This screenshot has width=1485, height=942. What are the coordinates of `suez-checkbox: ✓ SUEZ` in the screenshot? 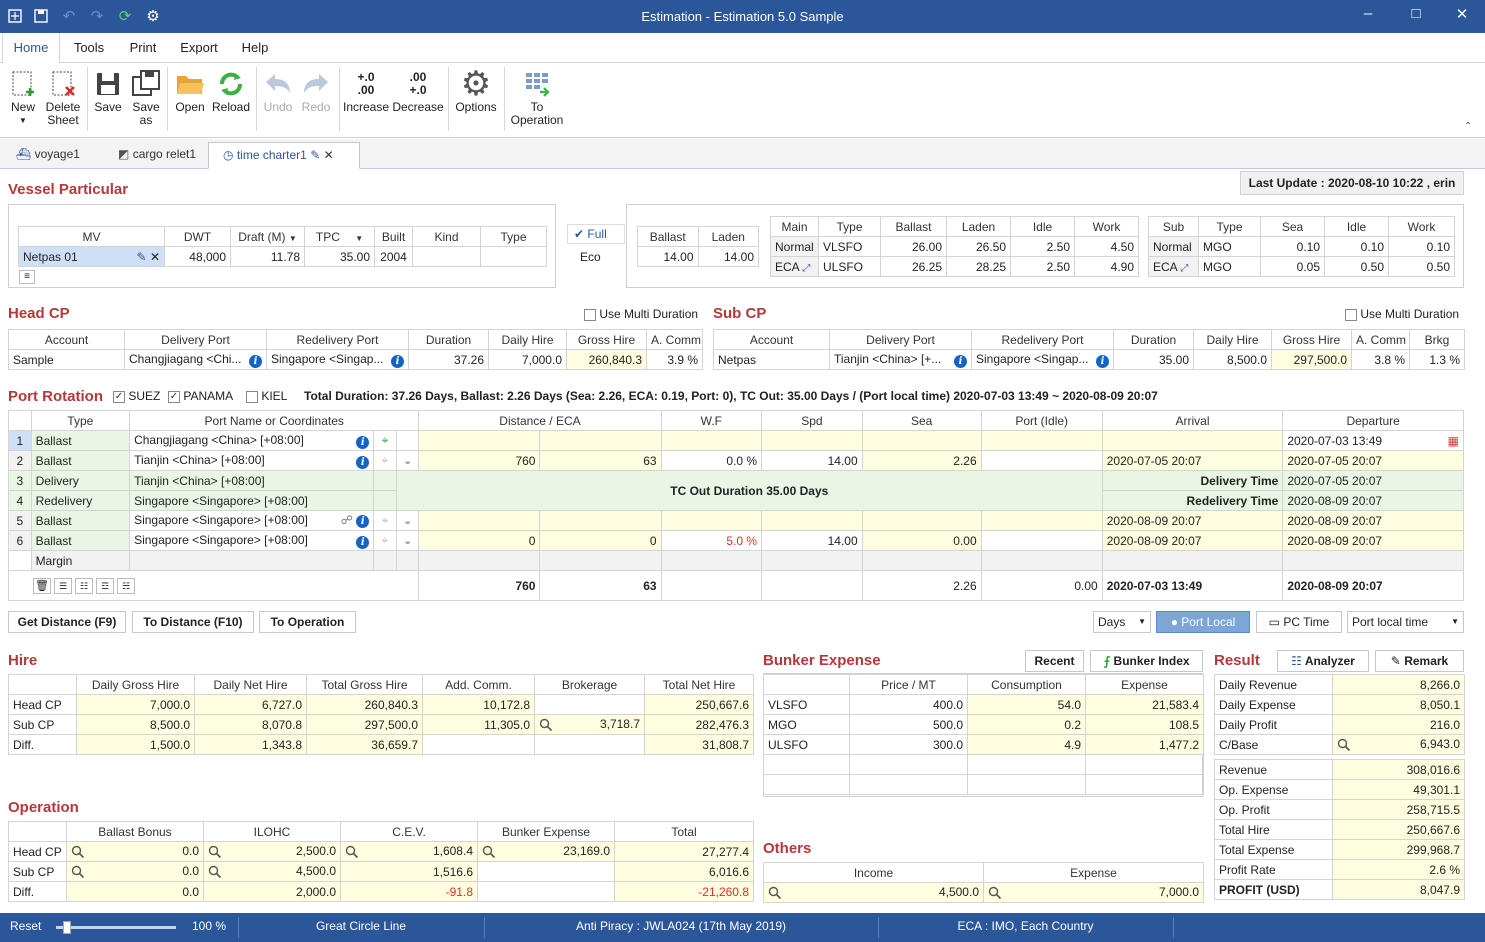 It's located at (137, 396).